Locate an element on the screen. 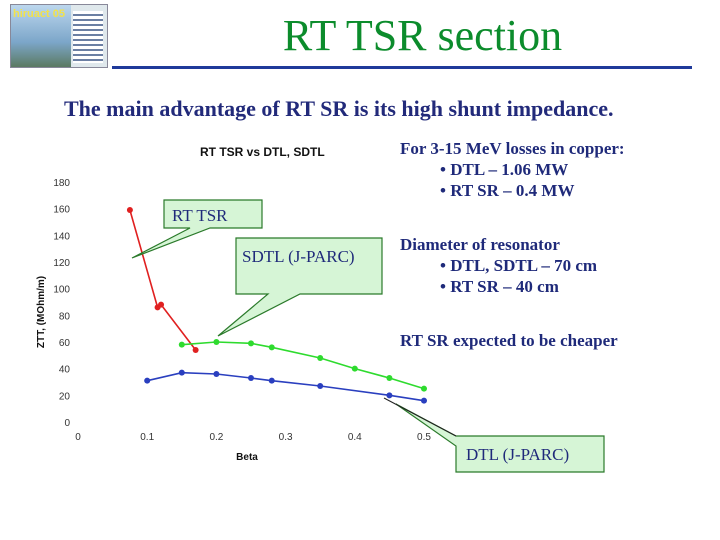 The width and height of the screenshot is (720, 540). x-tick-label: 0.2 is located at coordinates (216, 437).